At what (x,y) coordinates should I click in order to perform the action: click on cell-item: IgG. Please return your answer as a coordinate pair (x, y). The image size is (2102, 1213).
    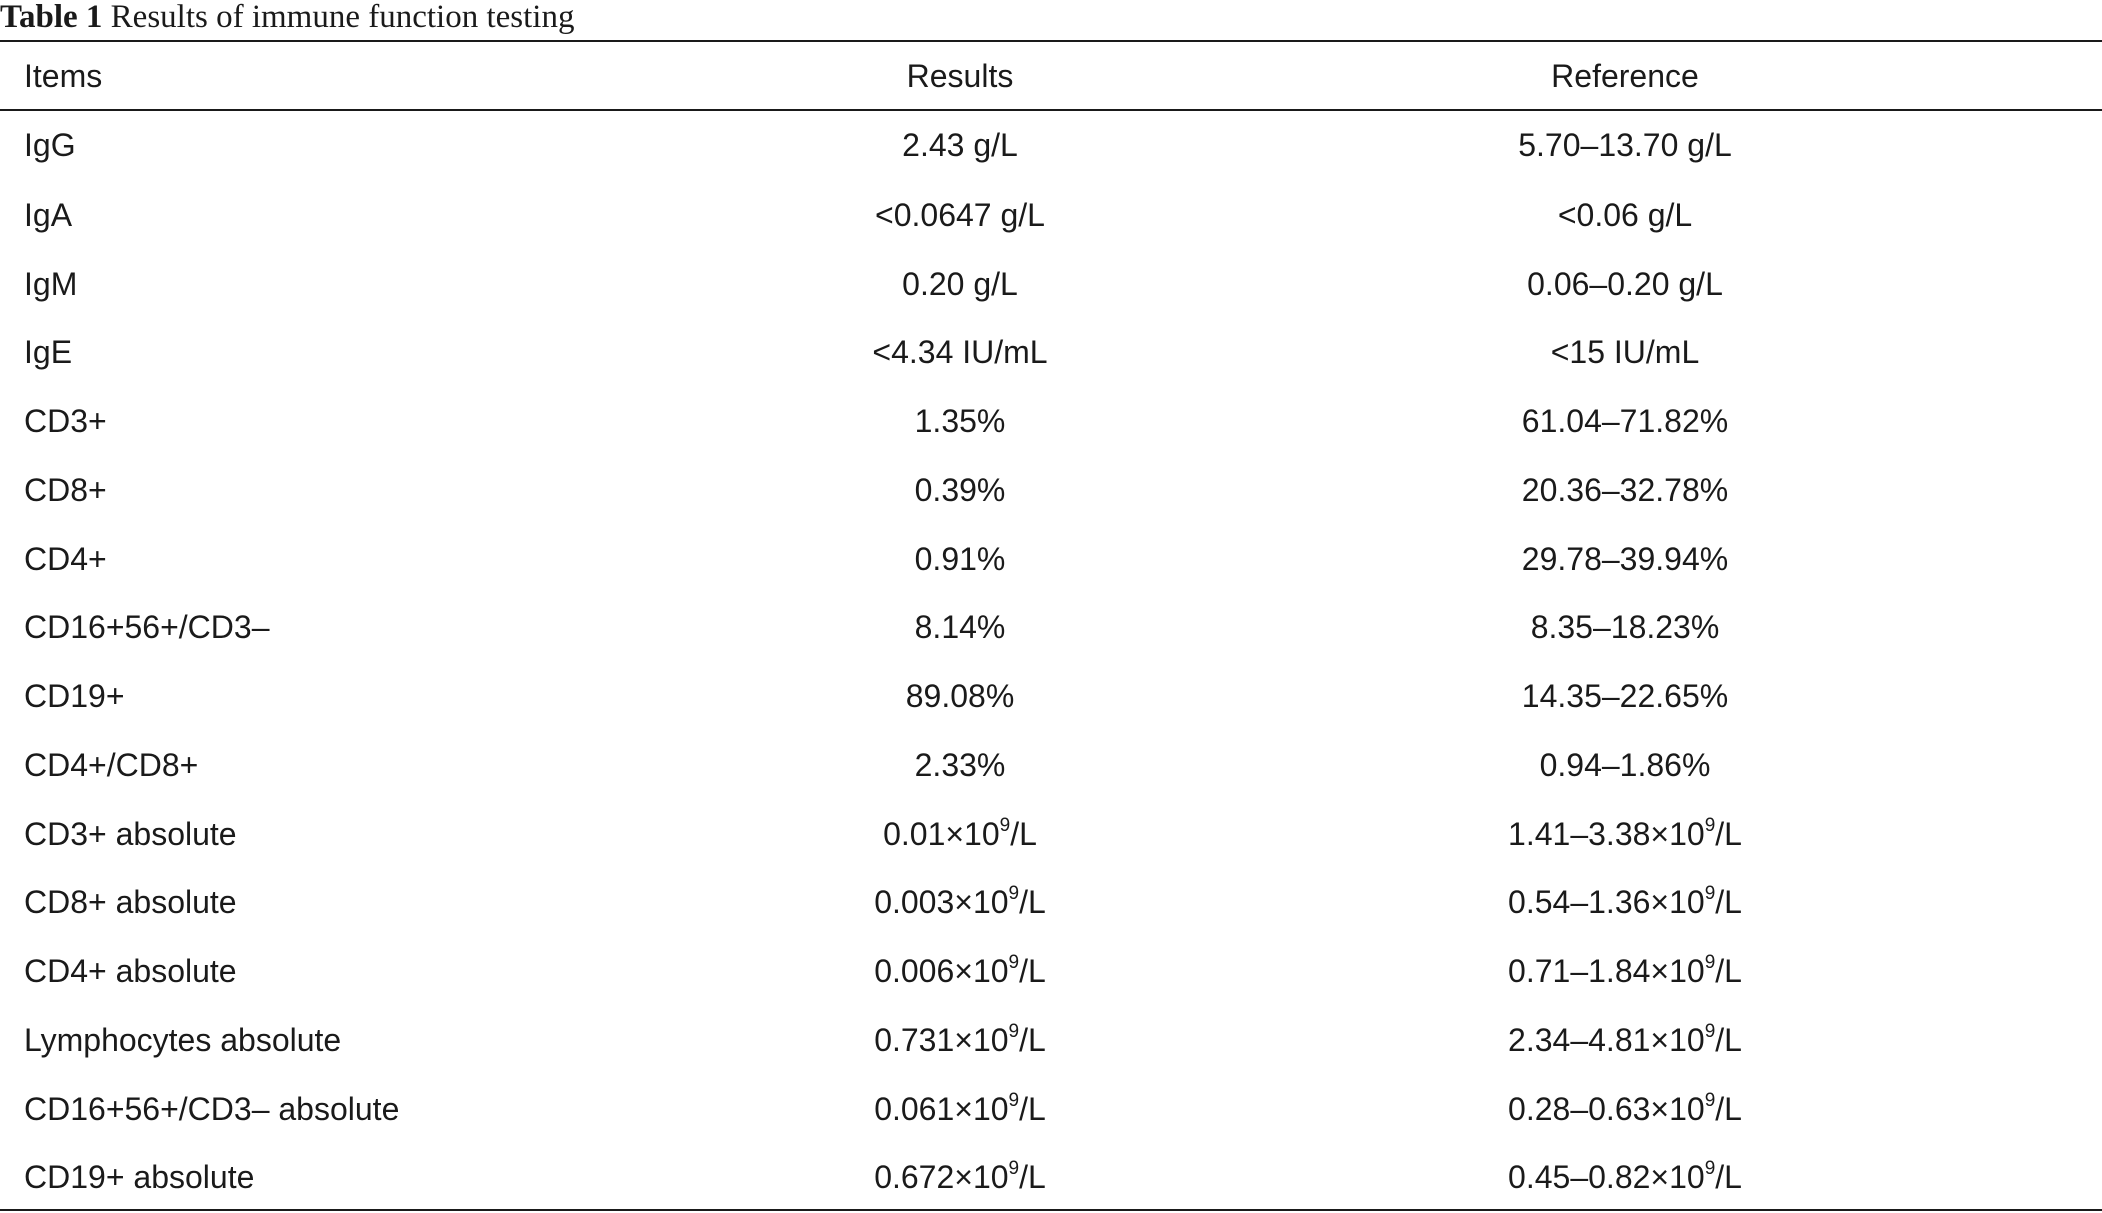
    Looking at the image, I should click on (50, 145).